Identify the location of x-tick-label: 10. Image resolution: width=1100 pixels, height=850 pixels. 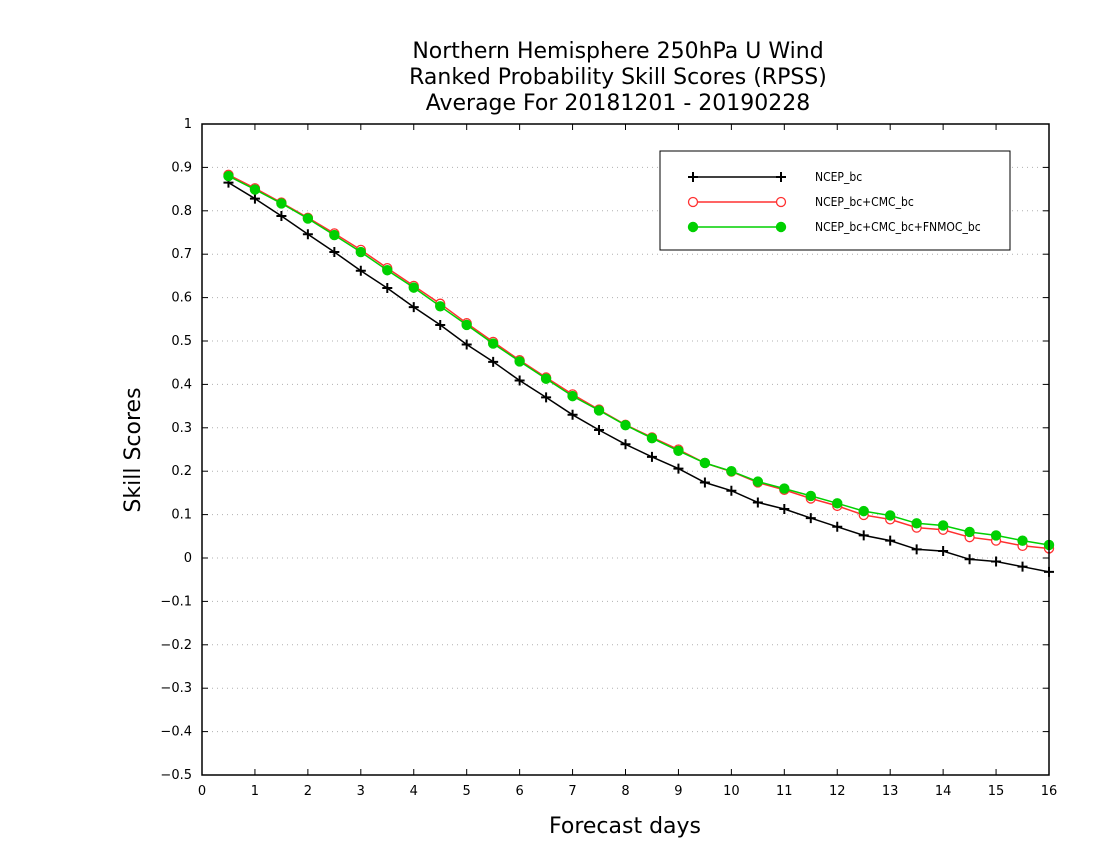
(731, 791).